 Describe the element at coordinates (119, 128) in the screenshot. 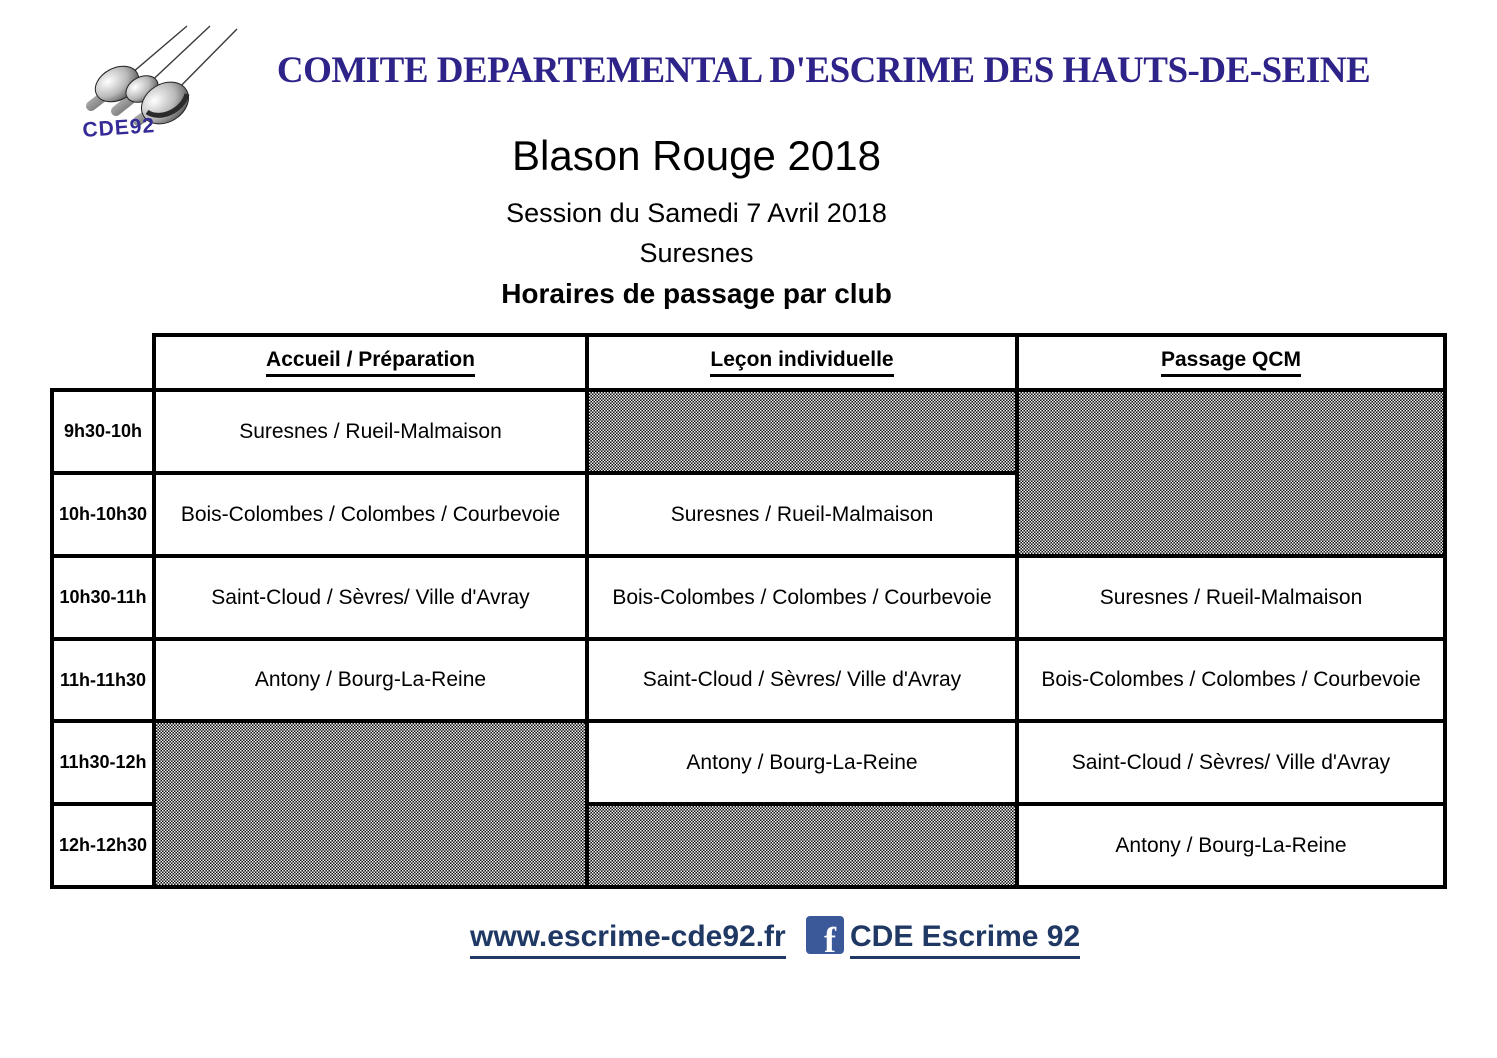

I see `logo-text: CDE92` at that location.